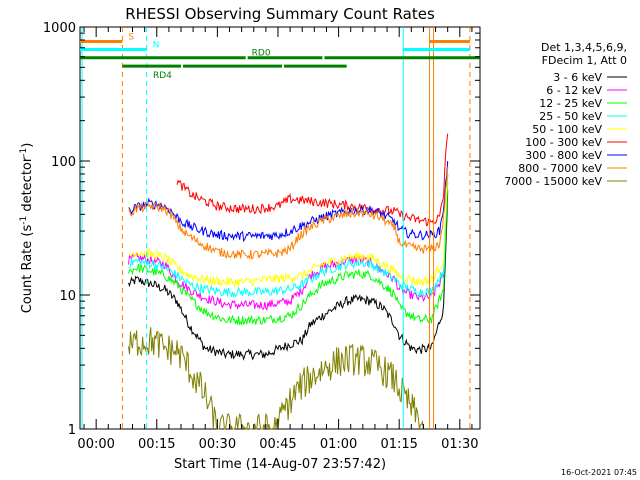 The width and height of the screenshot is (640, 480). What do you see at coordinates (24, 220) in the screenshot?
I see `y-axis-label-sup1: -1` at bounding box center [24, 220].